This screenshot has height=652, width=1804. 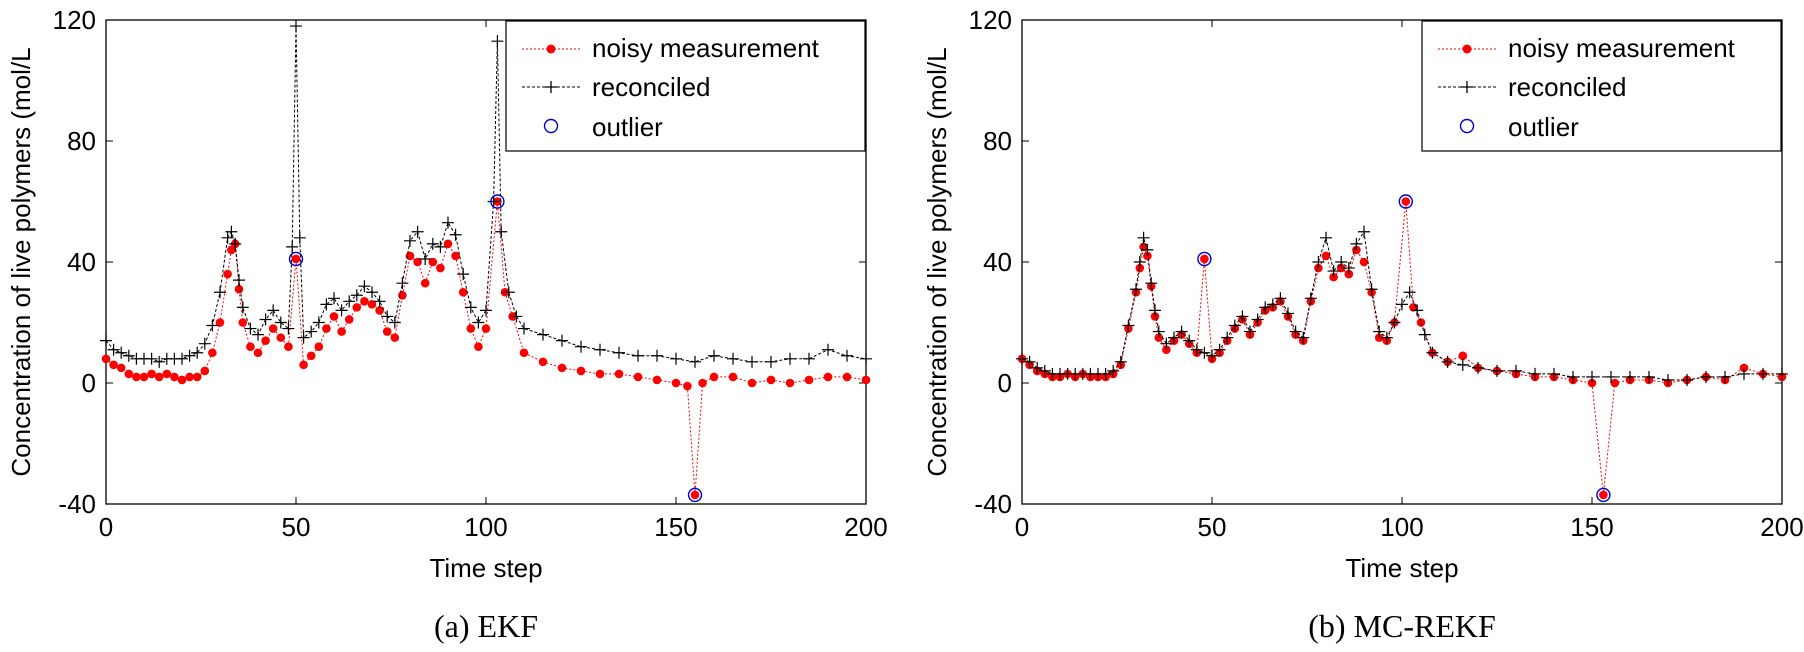 I want to click on x-tick-label: 100, so click(x=1401, y=527).